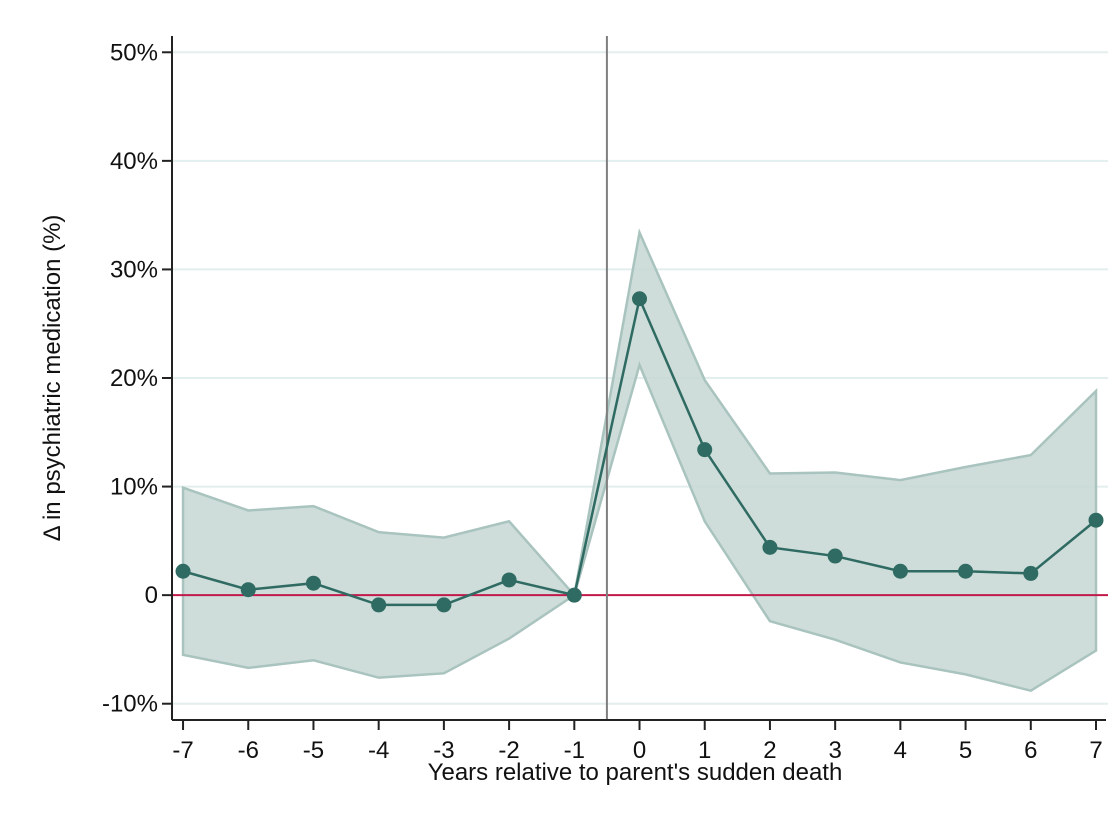  What do you see at coordinates (151, 595) in the screenshot?
I see `y-tick-label: 0` at bounding box center [151, 595].